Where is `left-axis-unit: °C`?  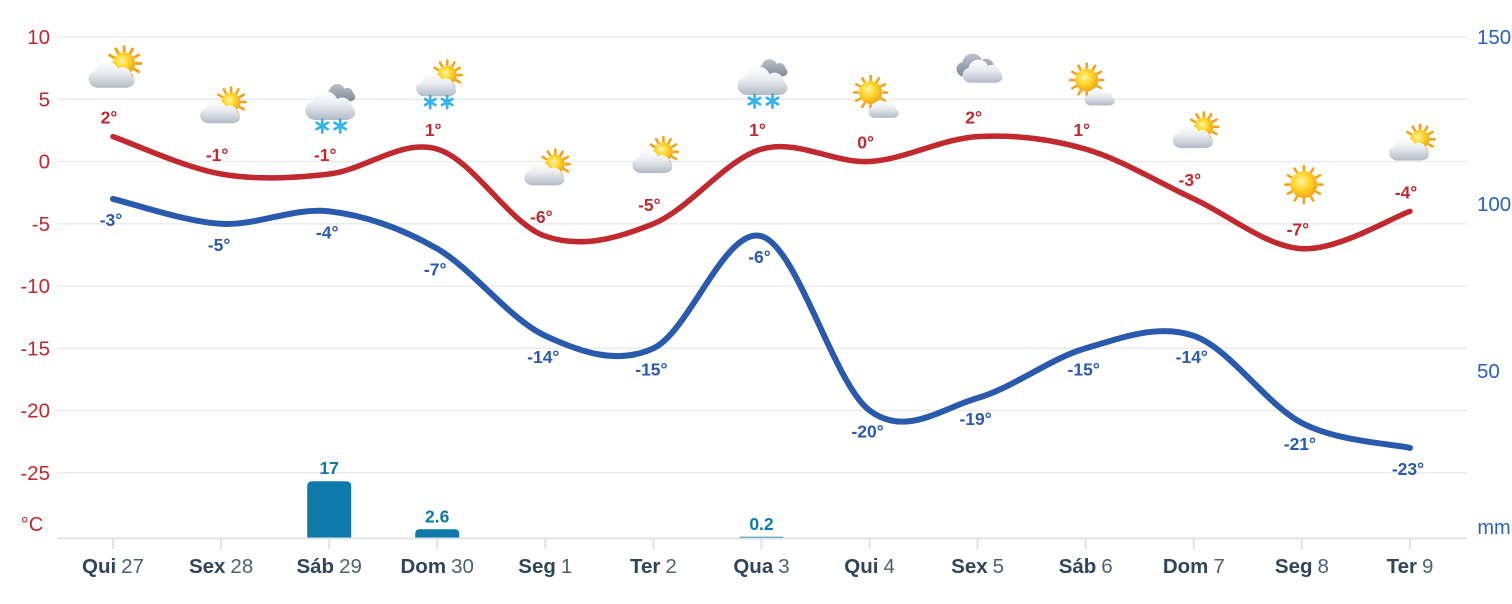 left-axis-unit: °C is located at coordinates (32, 525).